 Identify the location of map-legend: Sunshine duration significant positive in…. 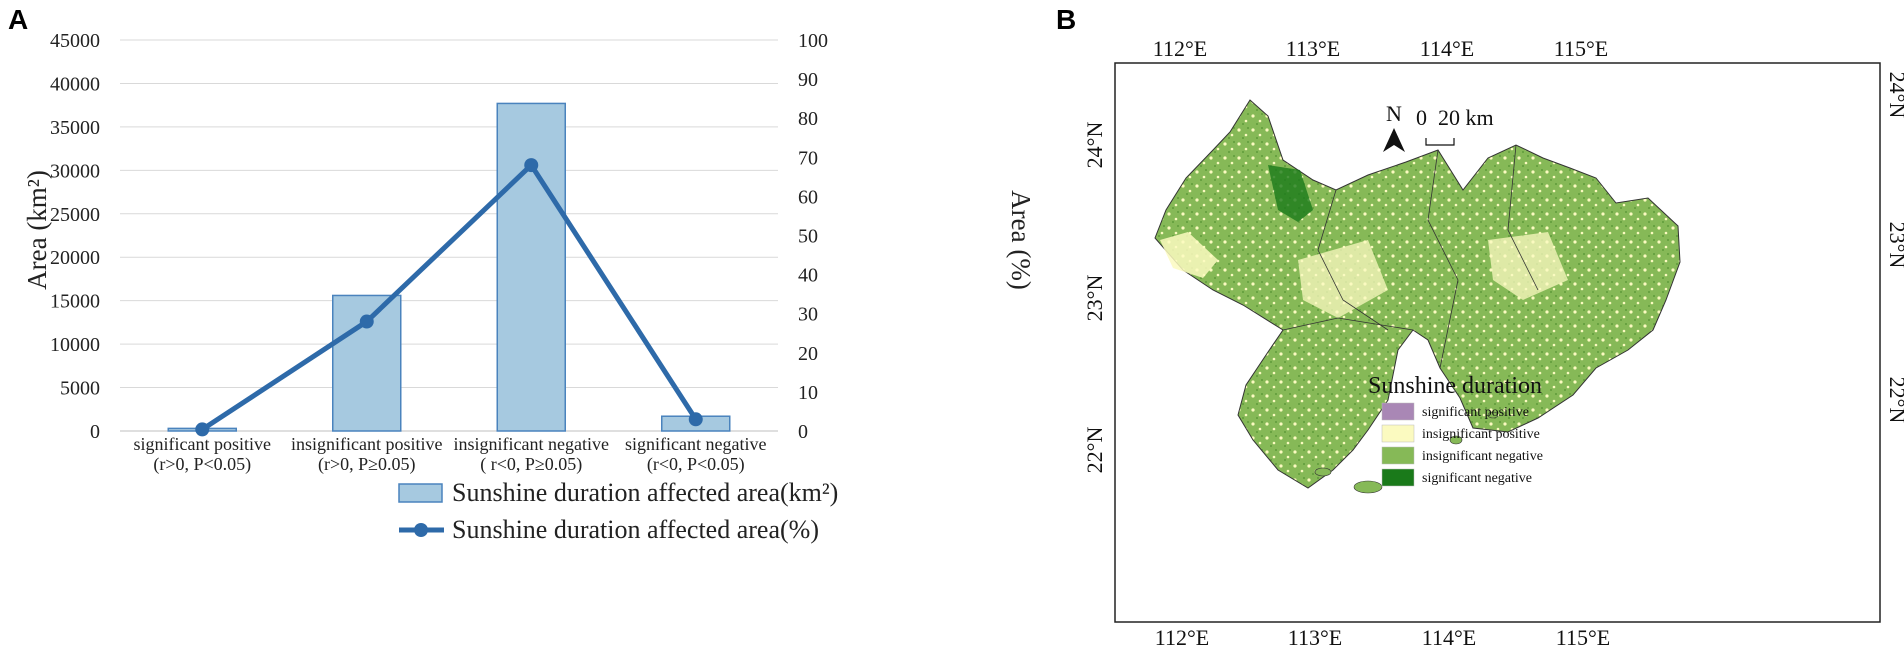
(1455, 430).